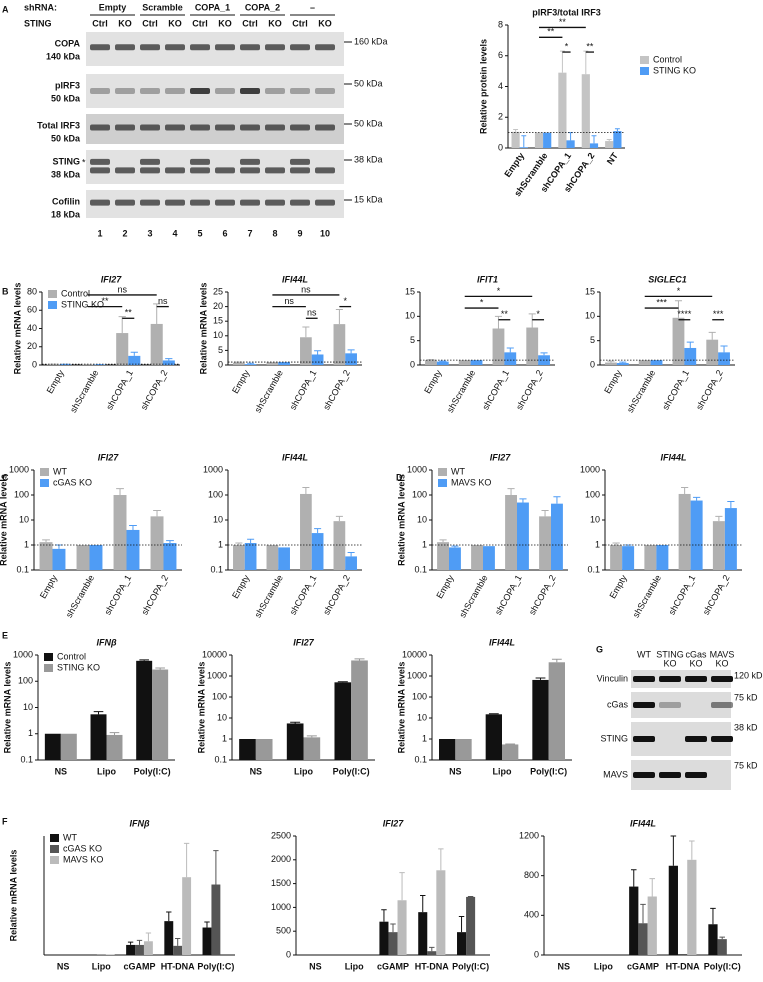  I want to click on y-tick-label: 20, so click(218, 306).